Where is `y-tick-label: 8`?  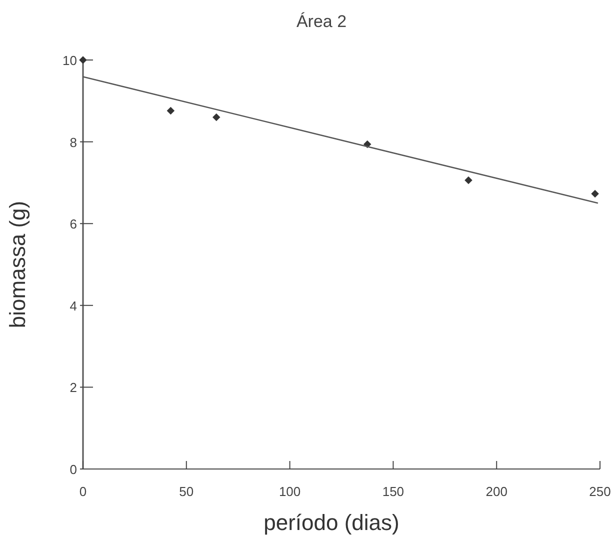
y-tick-label: 8 is located at coordinates (73, 142).